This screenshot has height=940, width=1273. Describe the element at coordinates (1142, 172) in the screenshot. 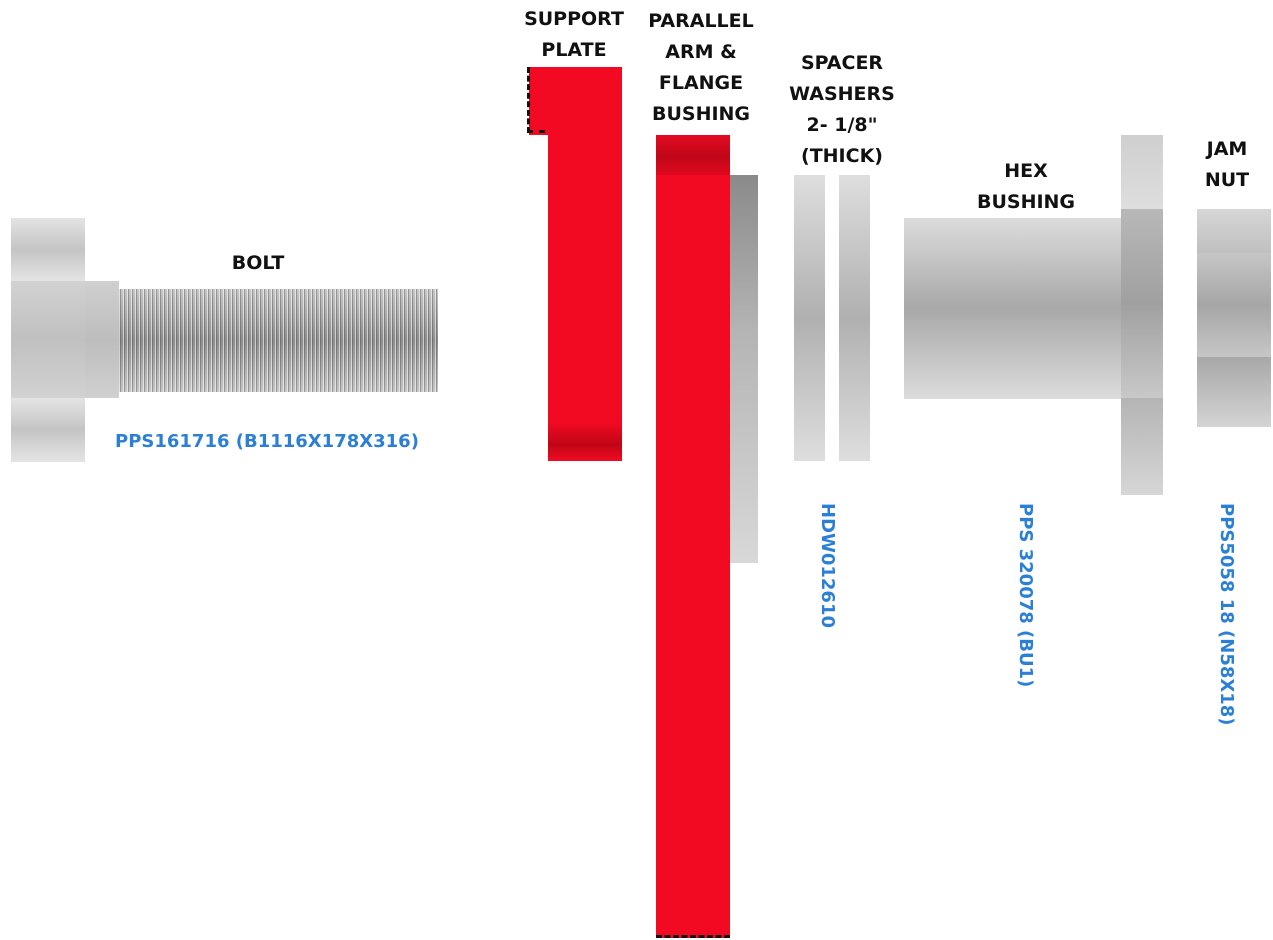

I see `hex-bushing-flange-top` at that location.